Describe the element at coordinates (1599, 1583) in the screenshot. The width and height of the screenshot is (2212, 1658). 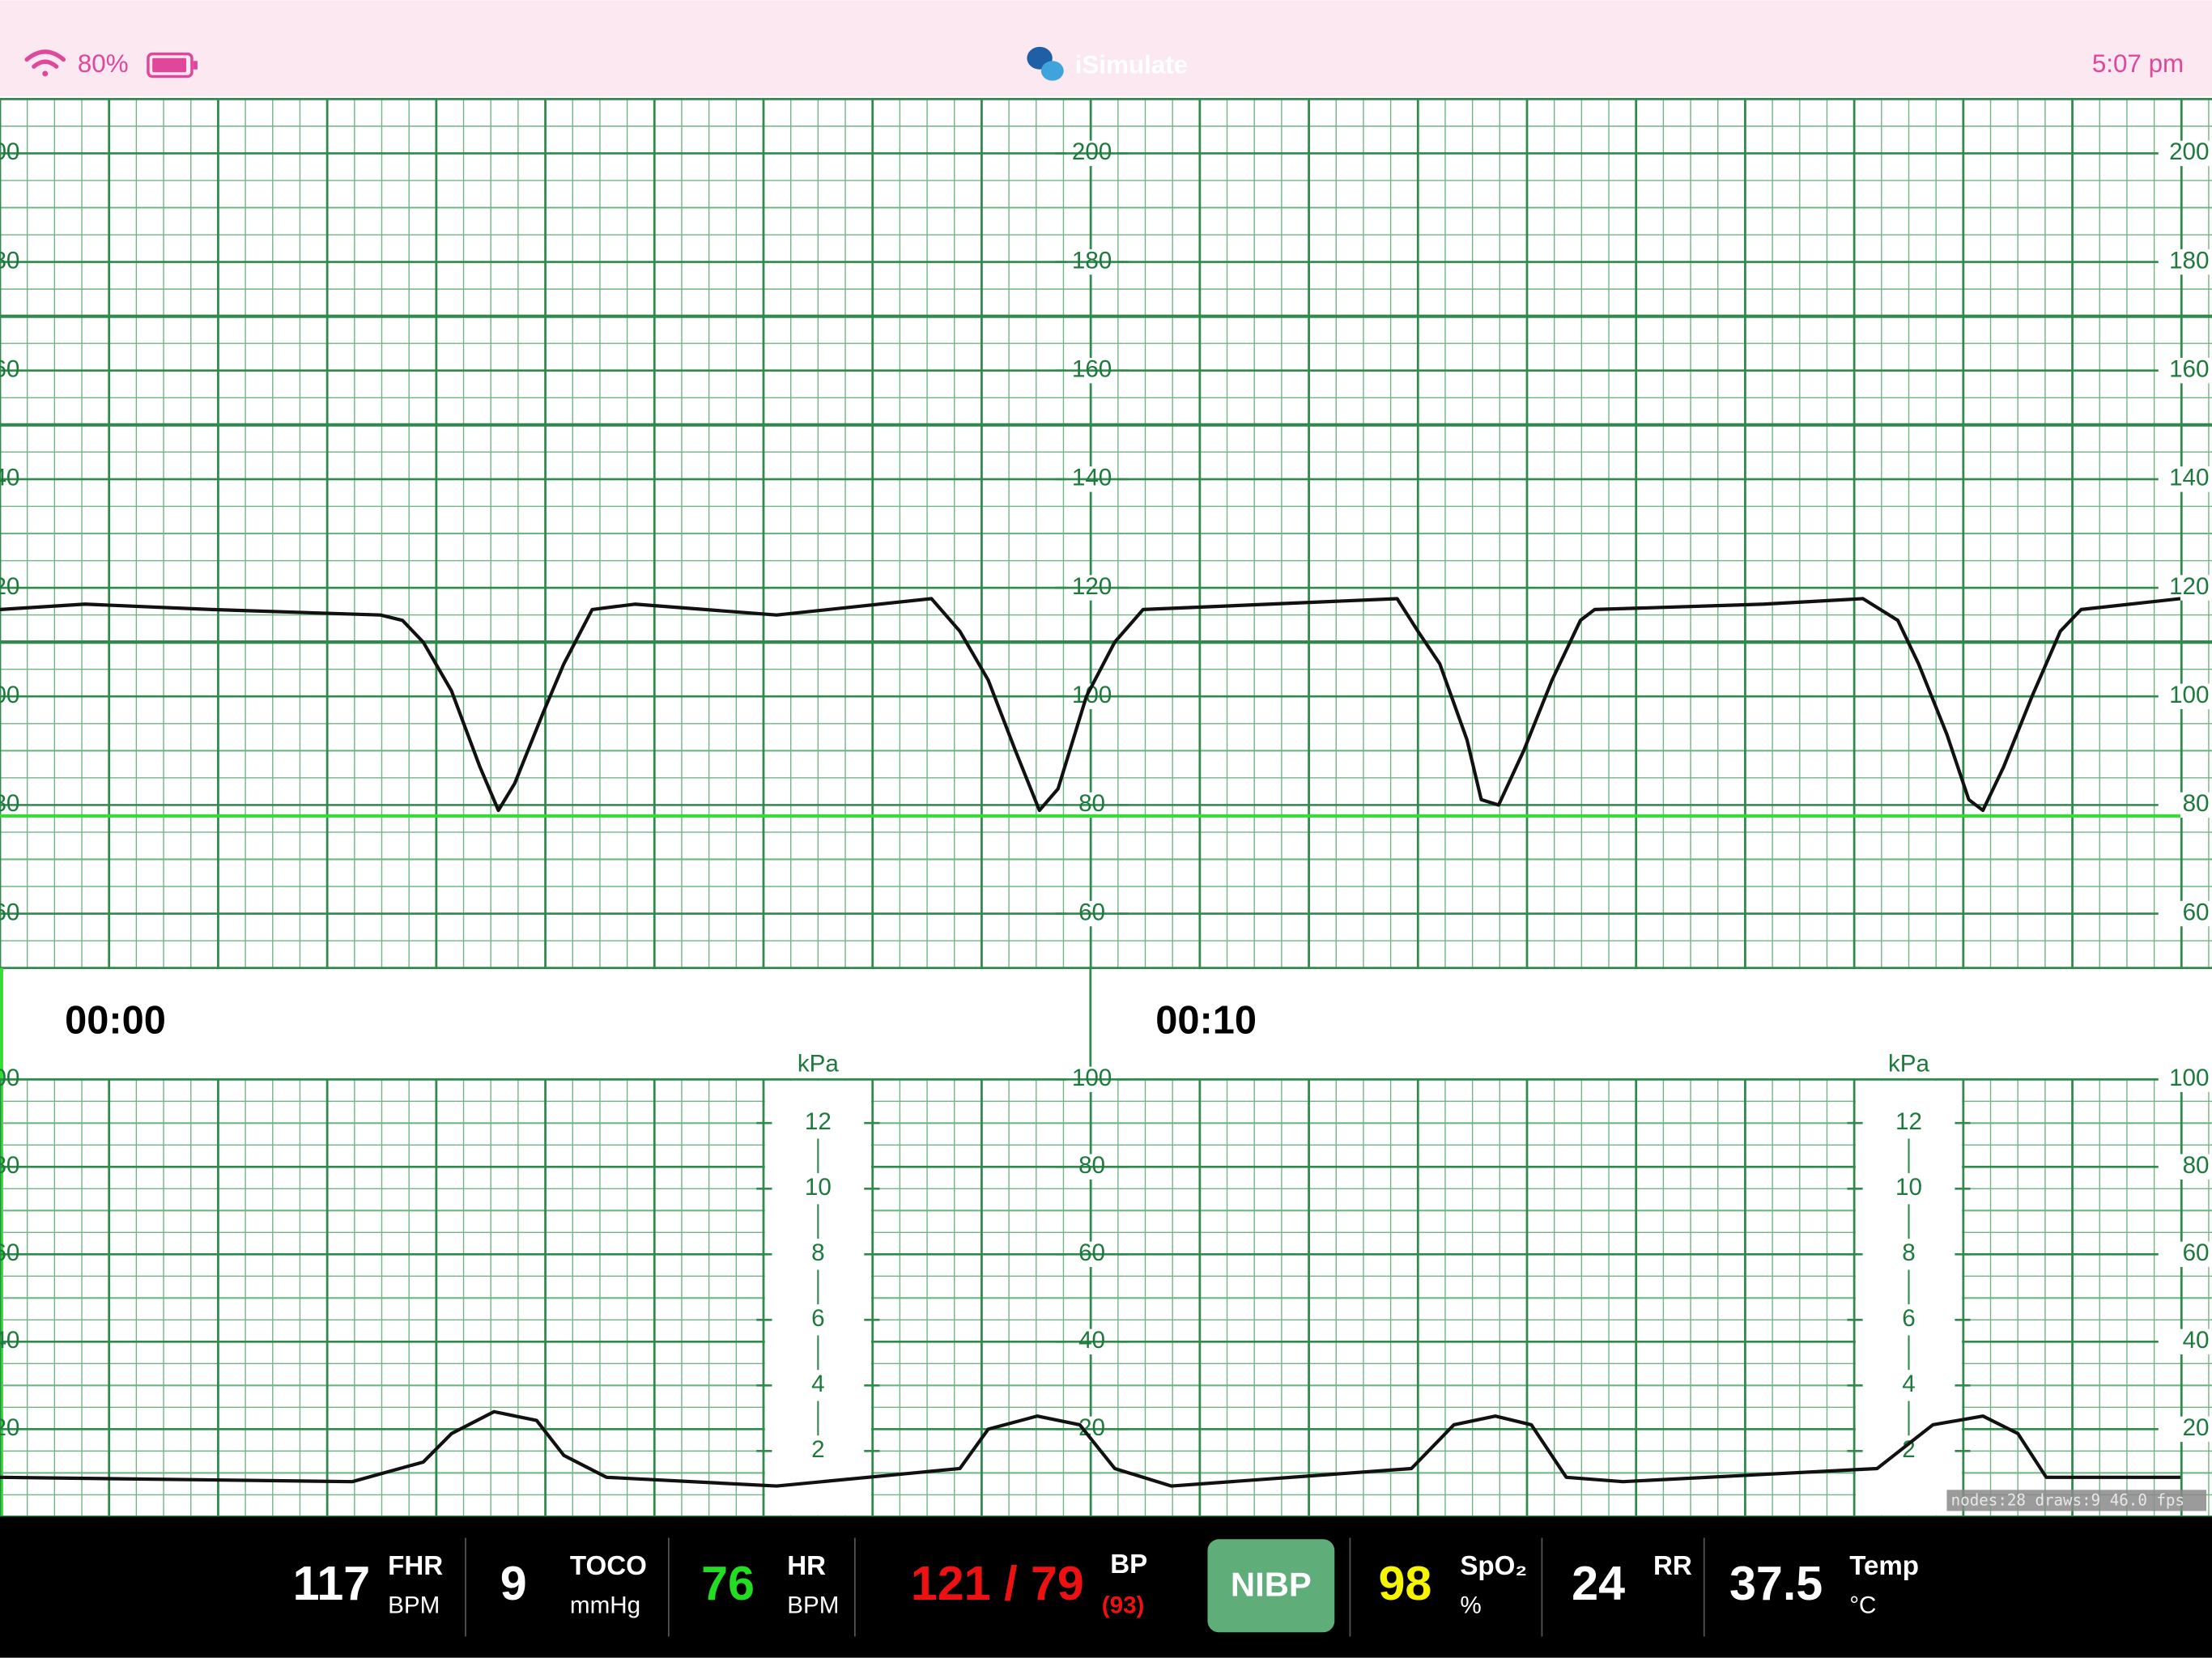
I see `rr-value: 24` at that location.